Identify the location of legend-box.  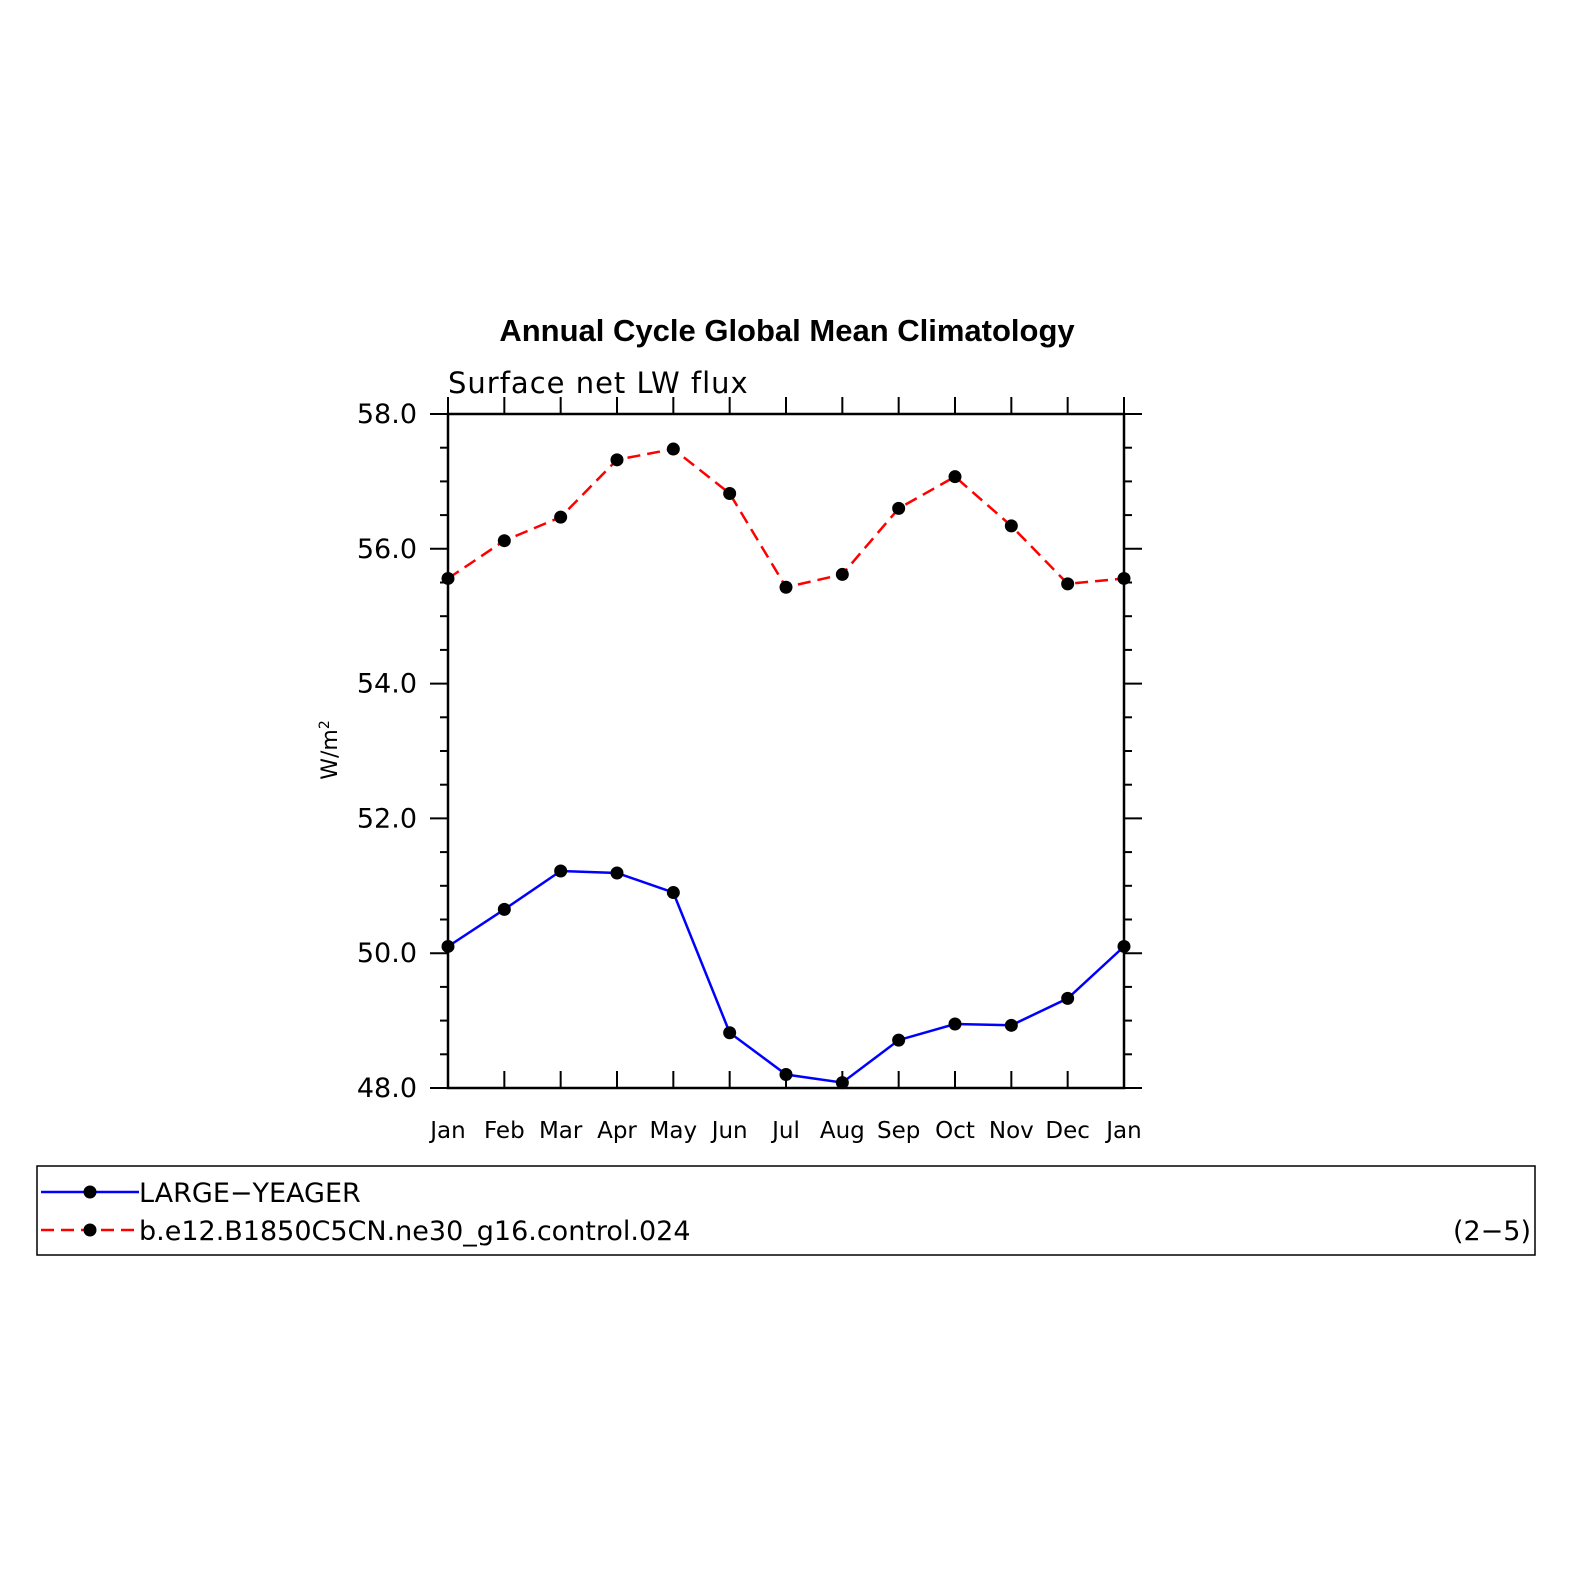
(786, 1210).